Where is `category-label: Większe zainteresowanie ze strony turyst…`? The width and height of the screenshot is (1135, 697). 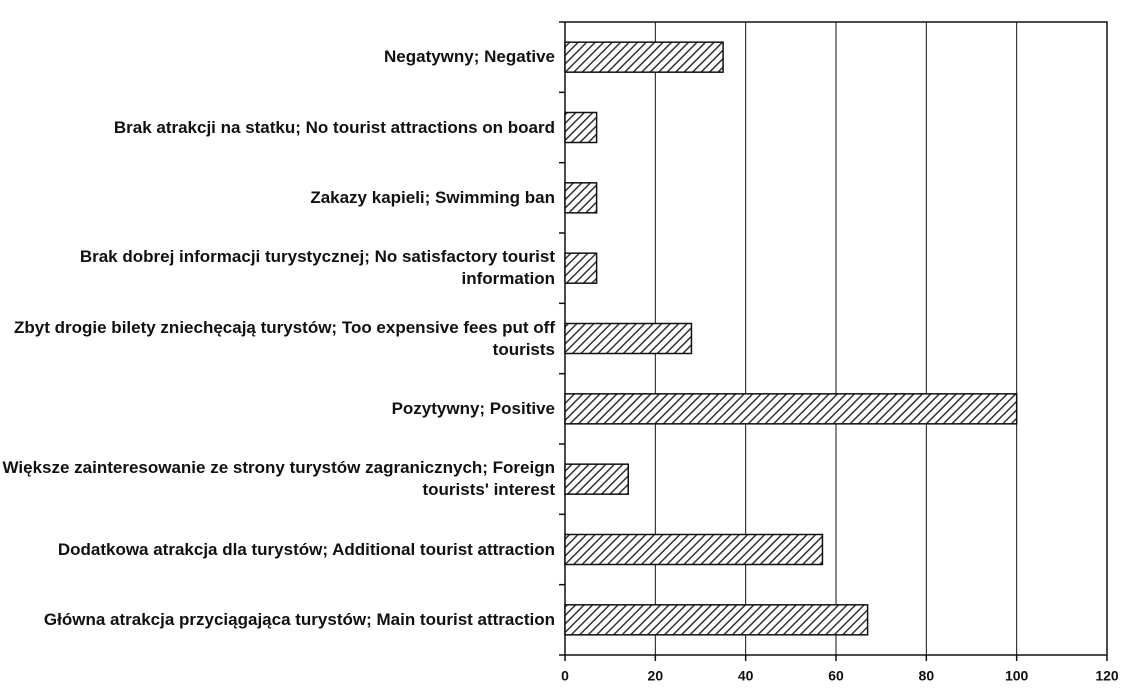 category-label: Większe zainteresowanie ze strony turyst… is located at coordinates (279, 479).